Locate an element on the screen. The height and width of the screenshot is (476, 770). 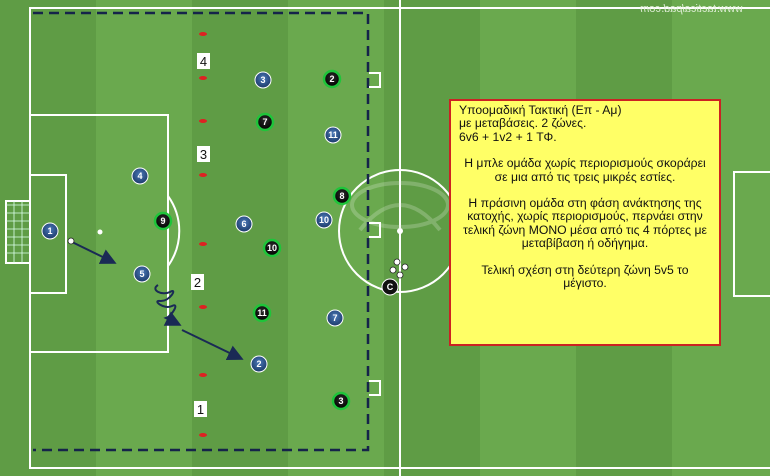
center-logo is located at coordinates (400, 206).